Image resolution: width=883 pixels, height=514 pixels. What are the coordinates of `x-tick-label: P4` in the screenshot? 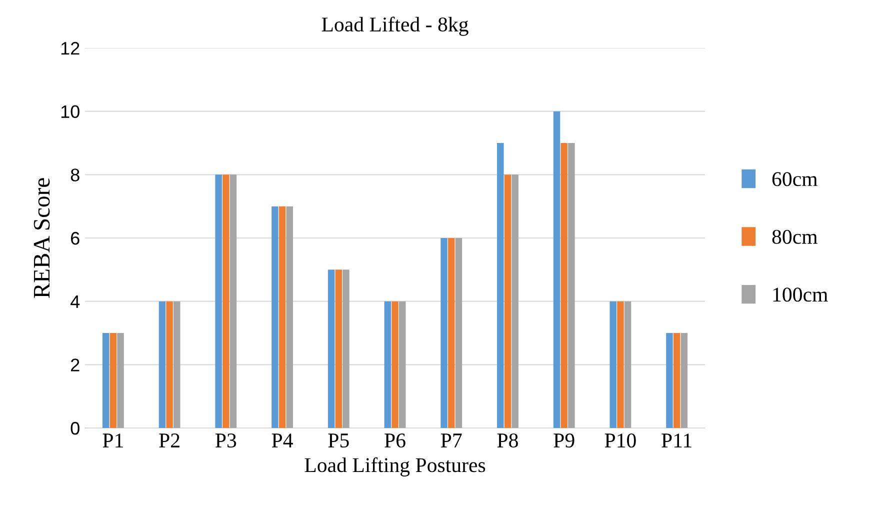 It's located at (282, 441).